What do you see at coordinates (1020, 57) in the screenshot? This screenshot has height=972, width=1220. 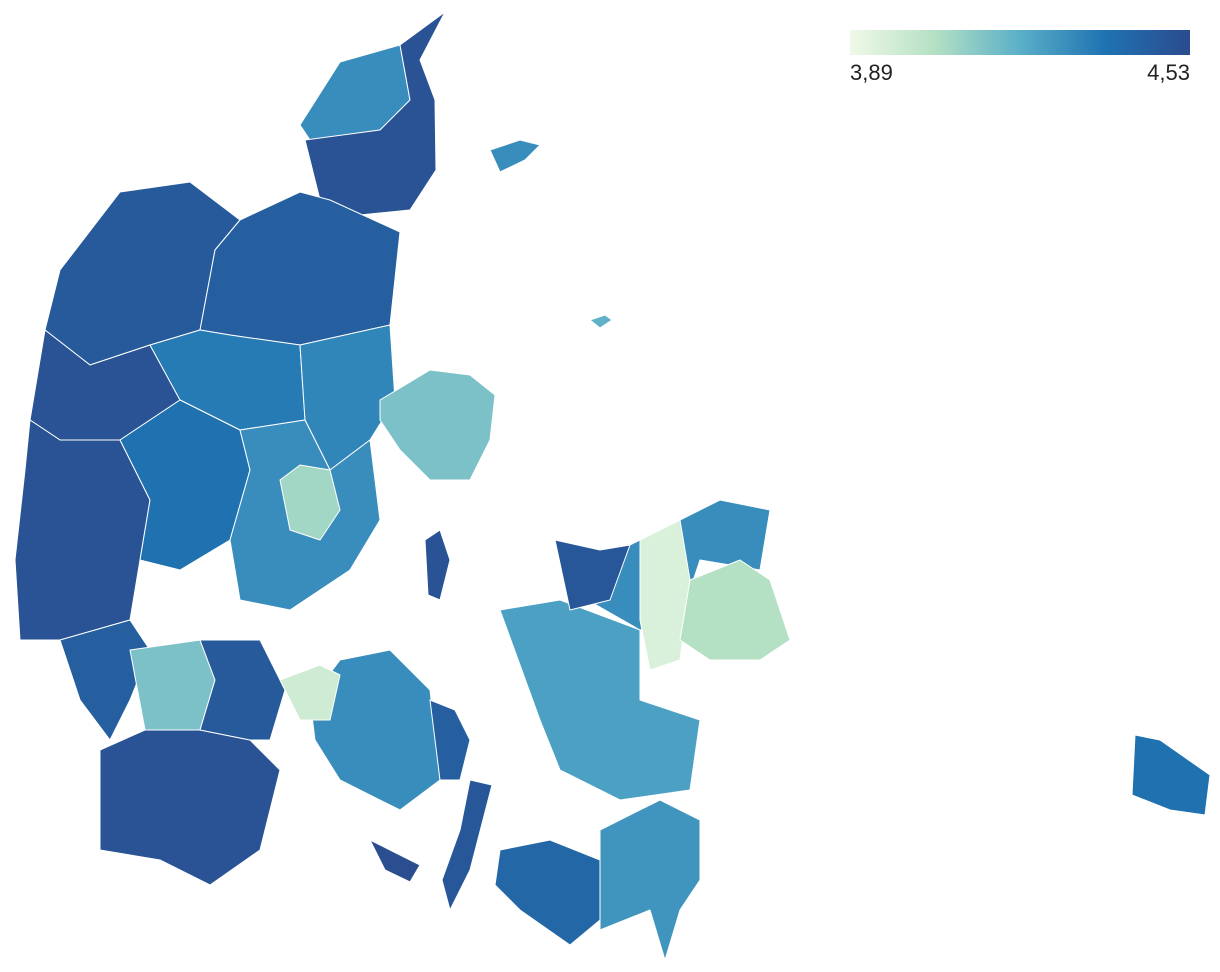 I see `legend: 3,89 4,53` at bounding box center [1020, 57].